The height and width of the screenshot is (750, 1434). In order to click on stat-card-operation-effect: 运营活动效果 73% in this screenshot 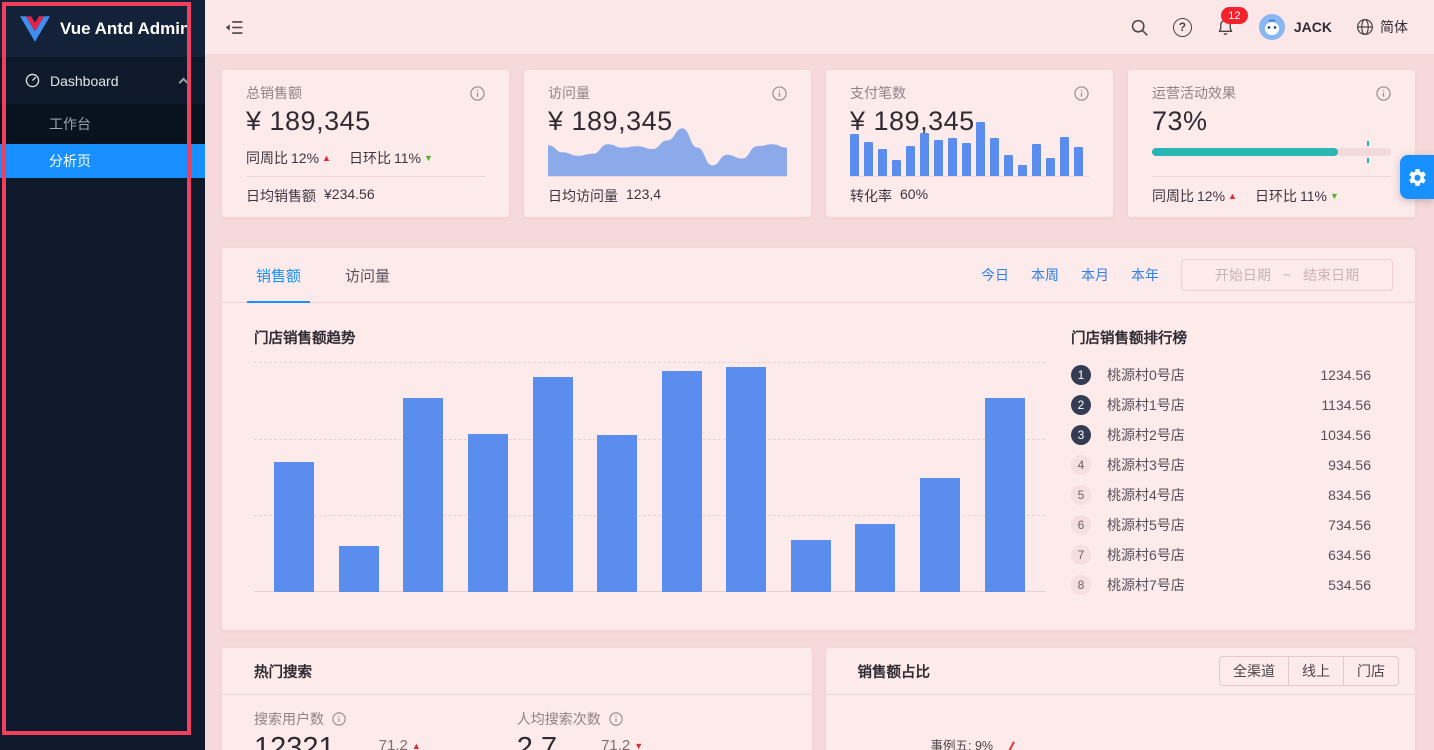, I will do `click(1271, 143)`.